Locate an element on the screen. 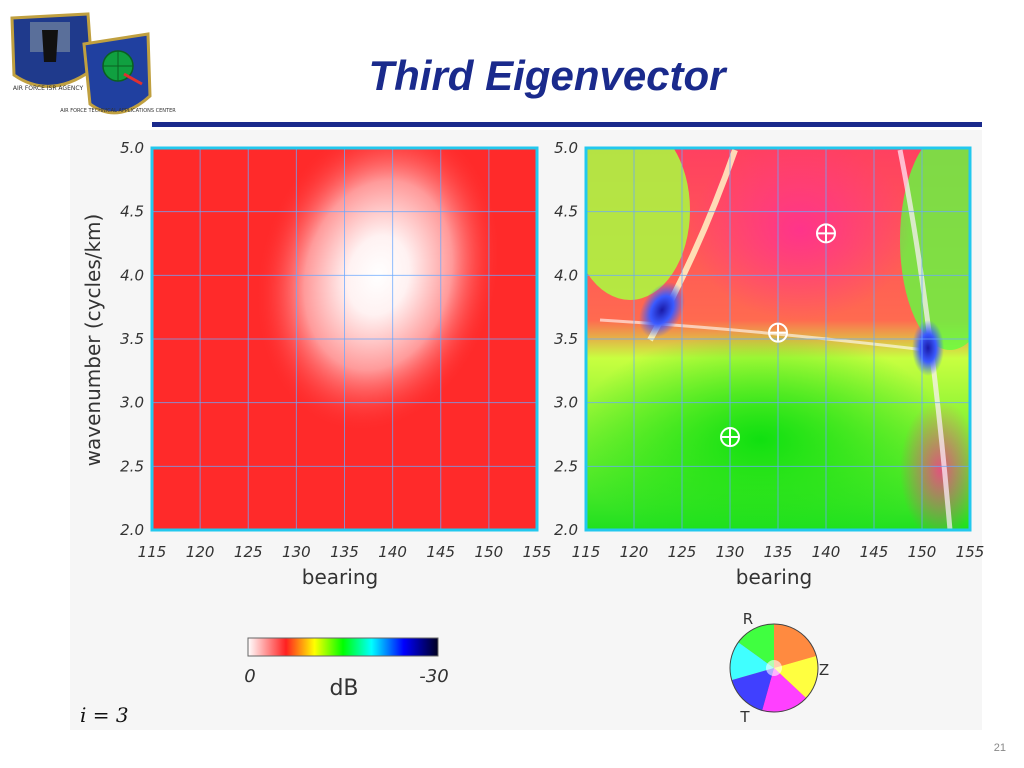  wheel-label-z: Z is located at coordinates (824, 670).